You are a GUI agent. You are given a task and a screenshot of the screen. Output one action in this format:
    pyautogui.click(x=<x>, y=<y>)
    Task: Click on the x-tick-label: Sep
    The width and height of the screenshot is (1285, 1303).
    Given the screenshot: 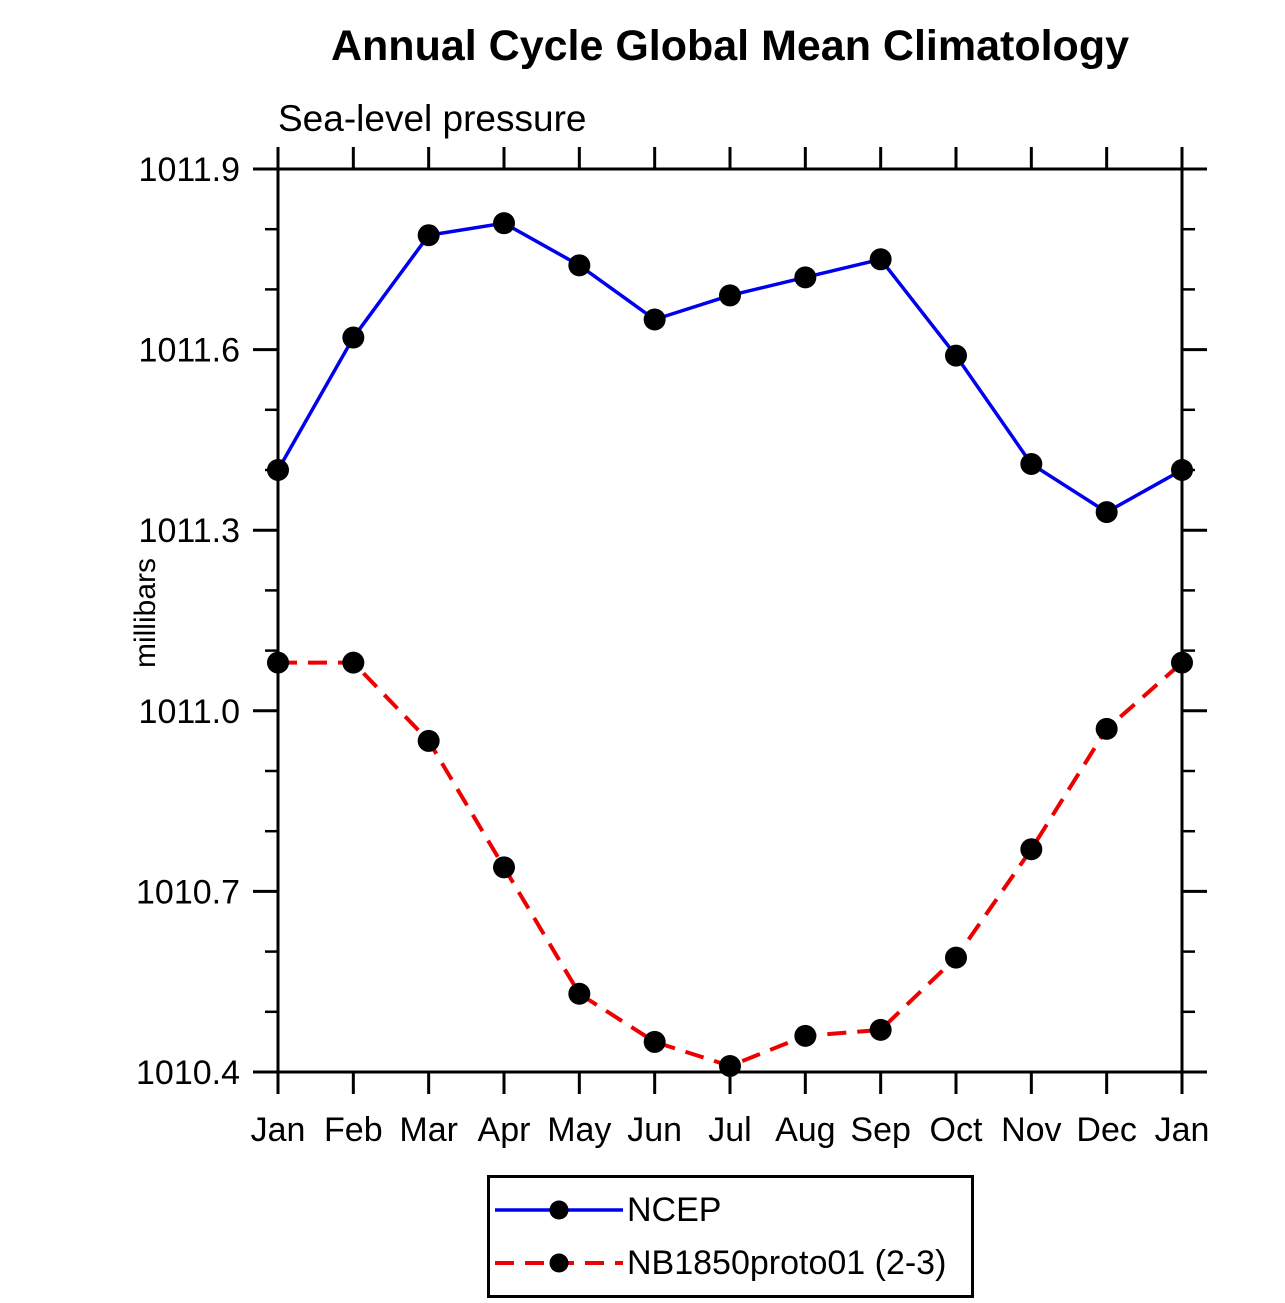 What is the action you would take?
    pyautogui.click(x=880, y=1130)
    